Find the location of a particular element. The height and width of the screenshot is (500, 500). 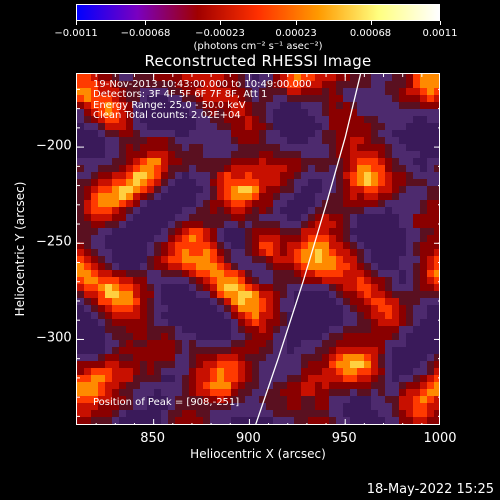

energy-range-annotation: Energy Range: 25.0 - 50.0 keV is located at coordinates (169, 105).